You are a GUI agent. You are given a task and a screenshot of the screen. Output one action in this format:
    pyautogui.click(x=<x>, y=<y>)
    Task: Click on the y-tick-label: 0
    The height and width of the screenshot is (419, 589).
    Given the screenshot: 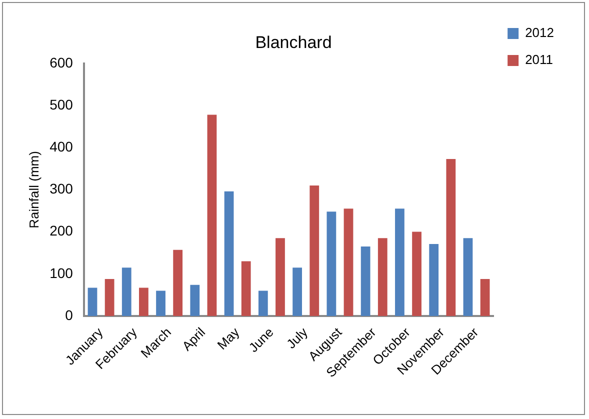 What is the action you would take?
    pyautogui.click(x=69, y=314)
    